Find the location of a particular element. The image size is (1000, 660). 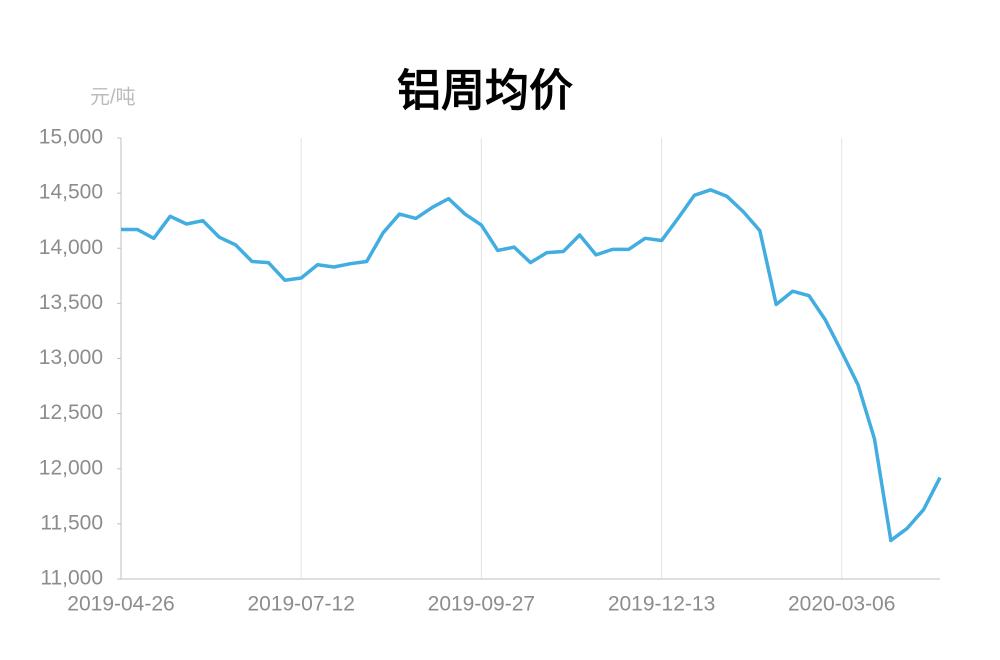

x-tick-label: 2019-04-26 is located at coordinates (120, 604).